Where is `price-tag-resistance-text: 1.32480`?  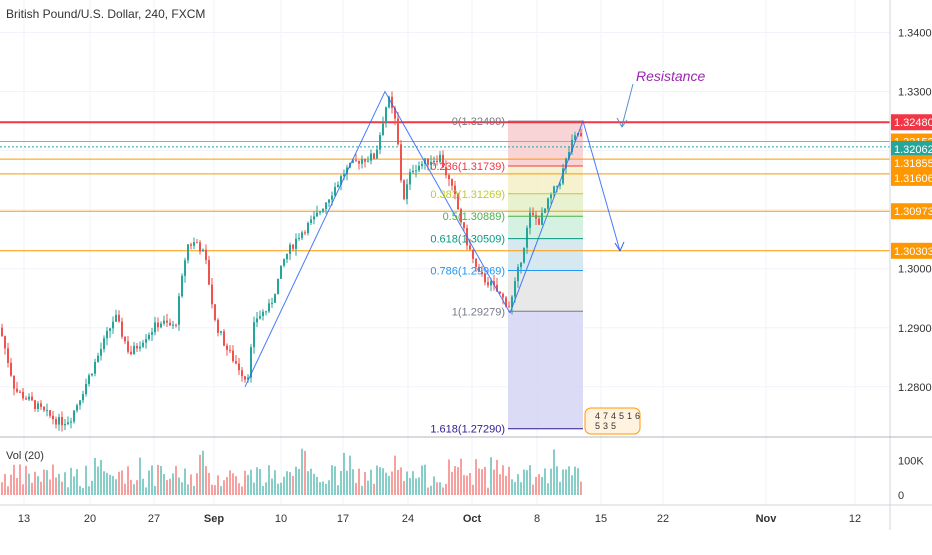 price-tag-resistance-text: 1.32480 is located at coordinates (913, 123).